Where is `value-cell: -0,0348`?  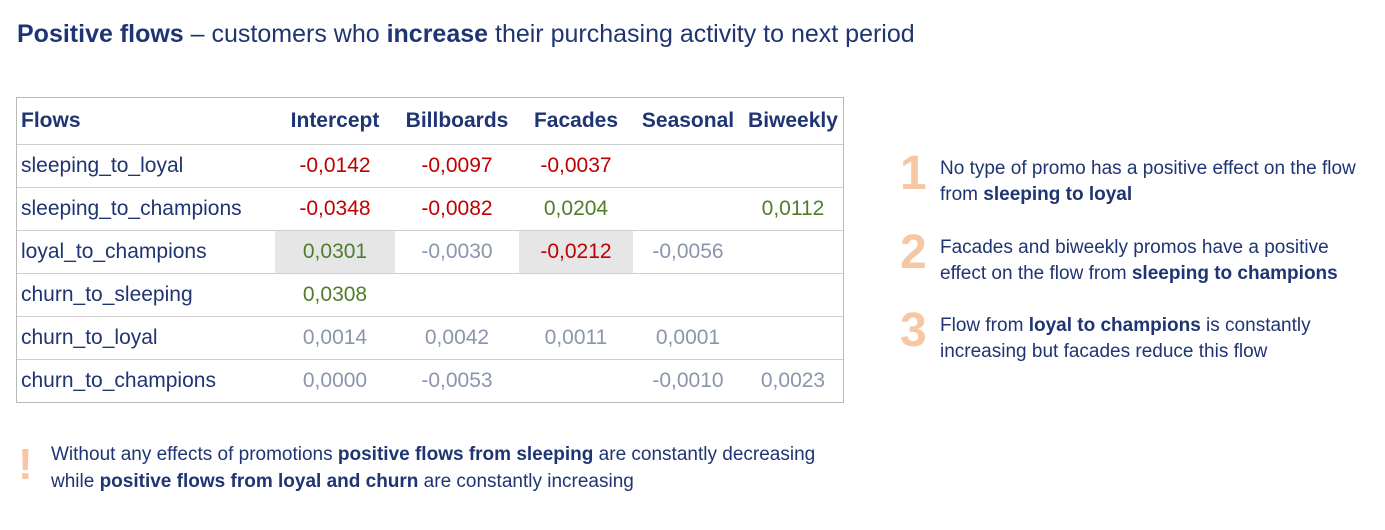
value-cell: -0,0348 is located at coordinates (335, 208).